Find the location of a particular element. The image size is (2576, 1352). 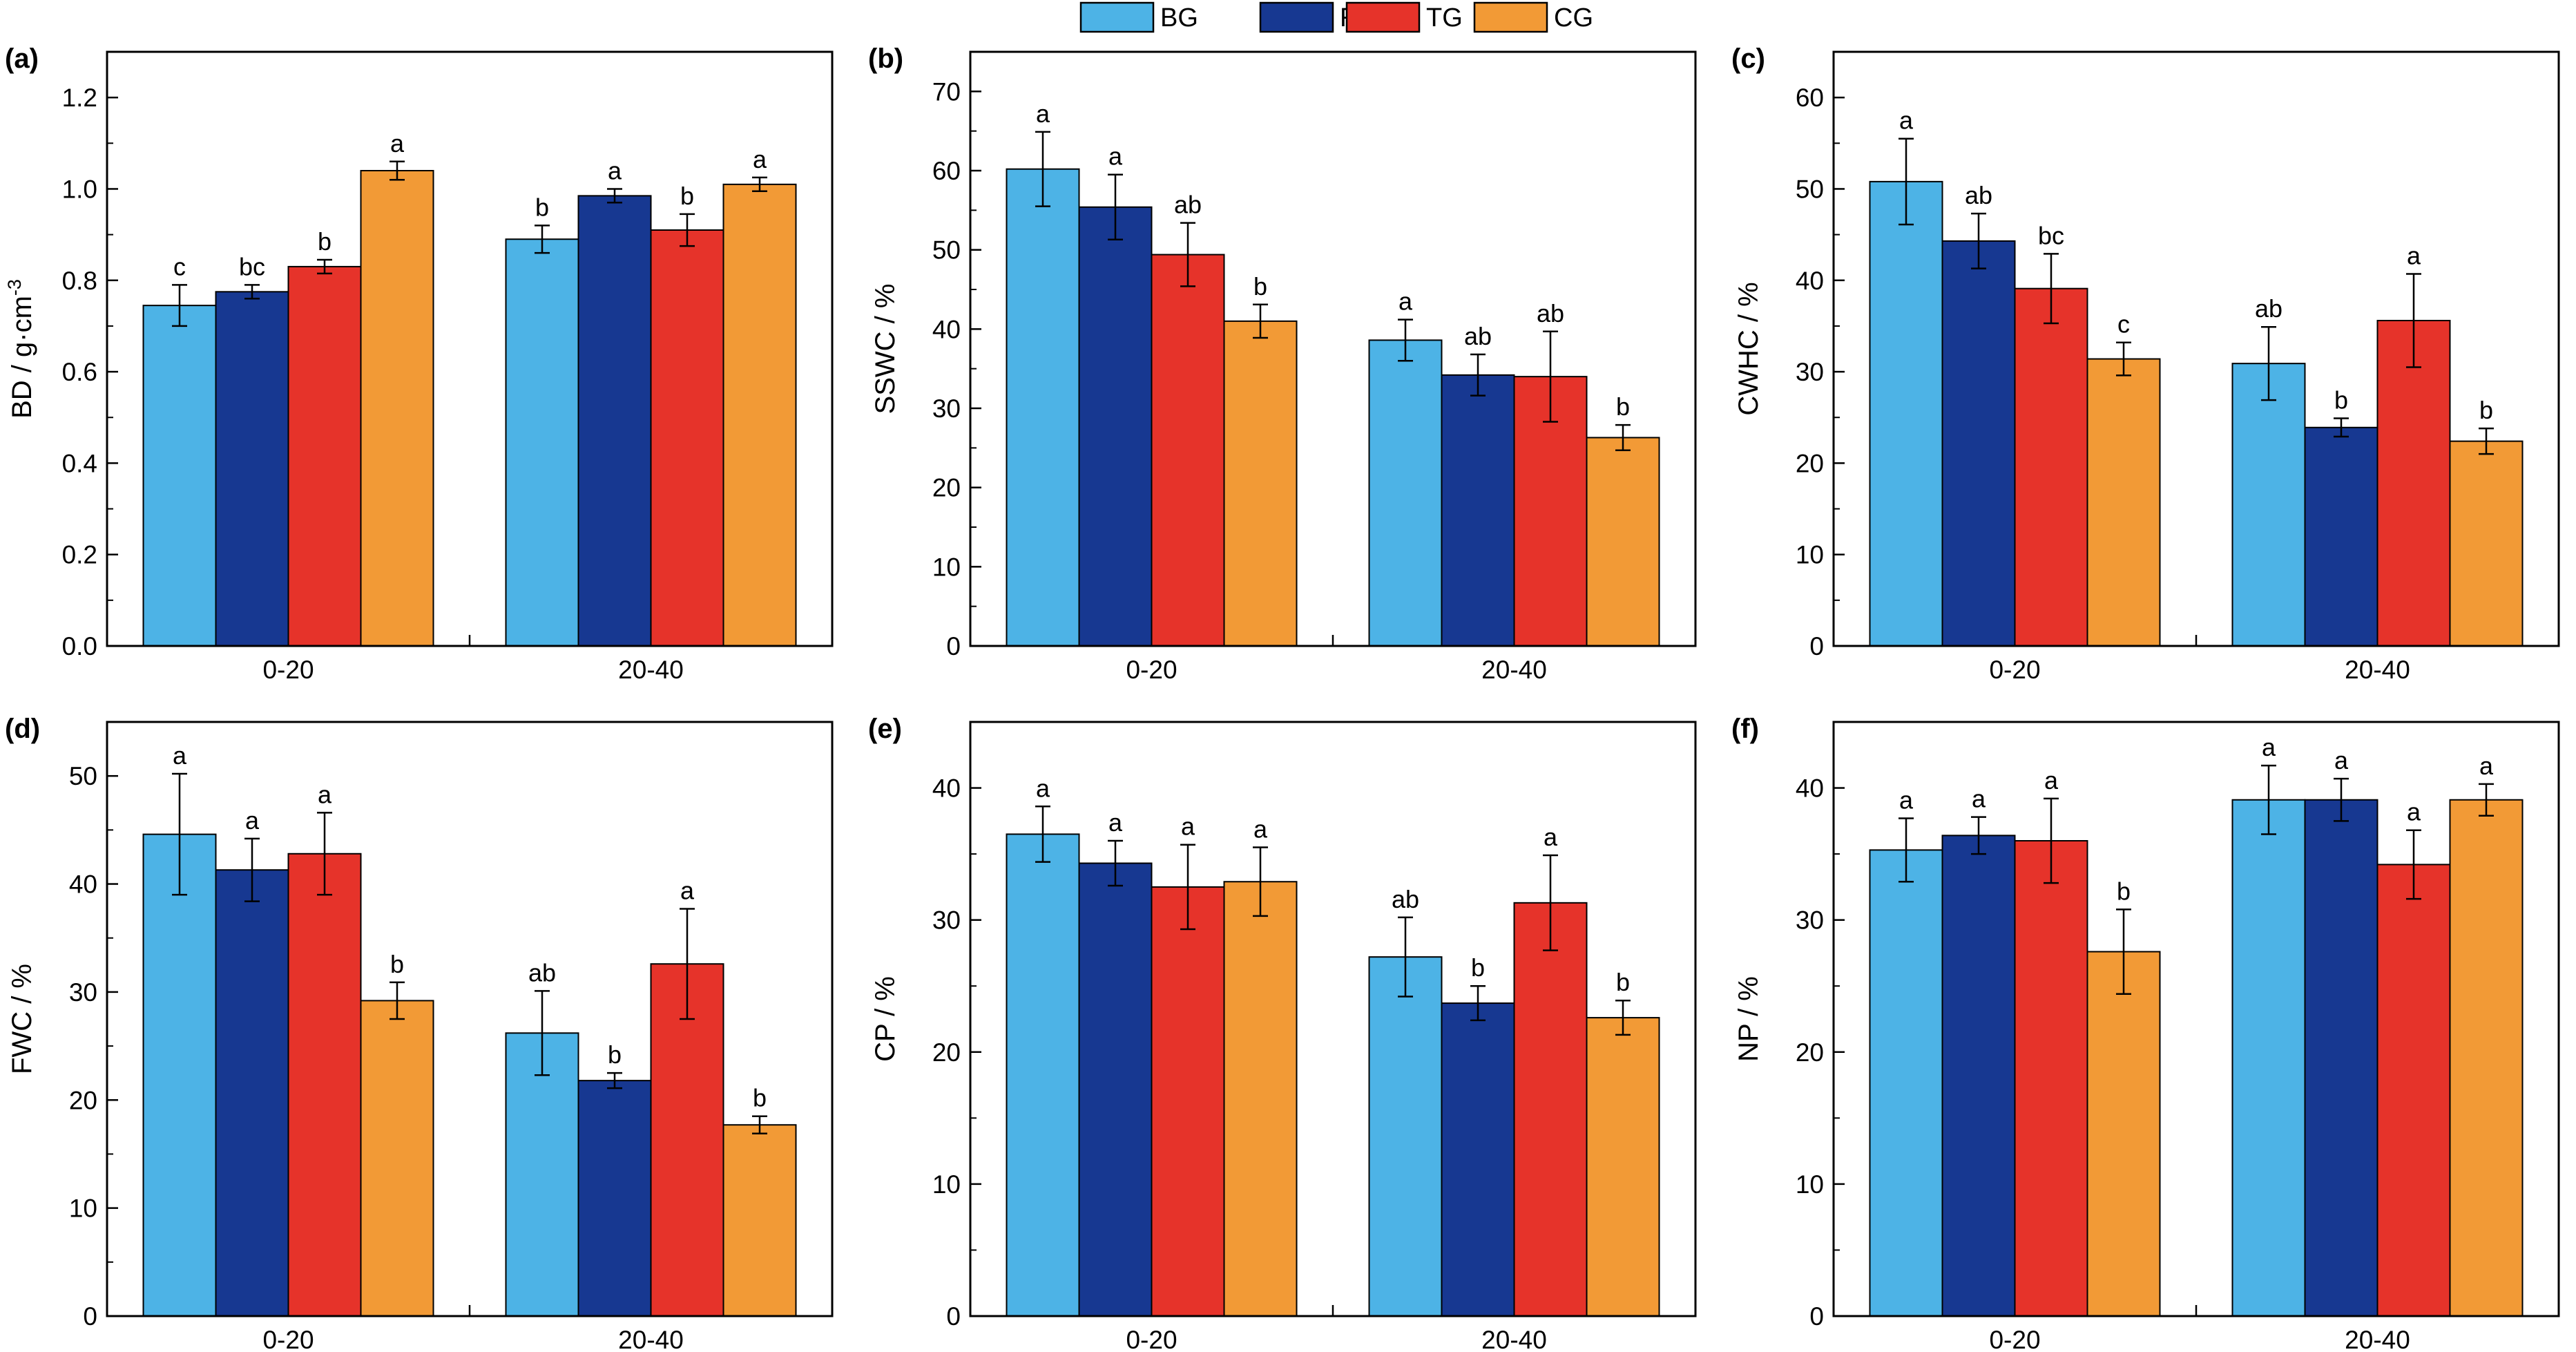

sig-letter-d-rg-020: a is located at coordinates (252, 820).